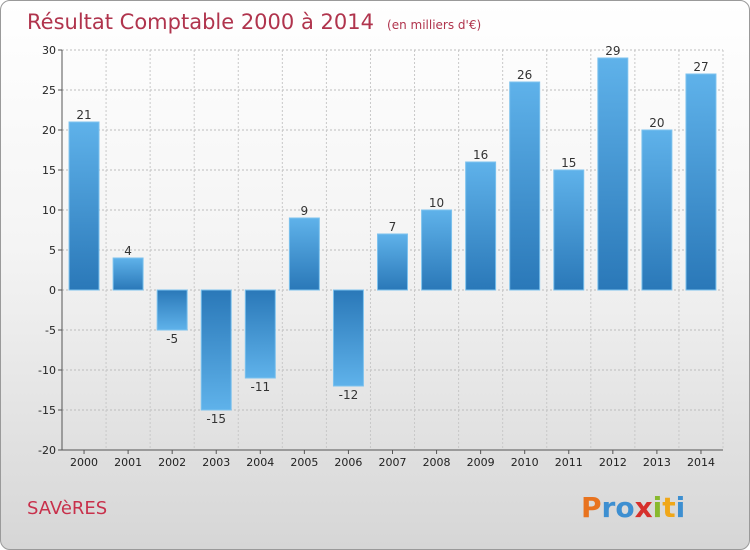  What do you see at coordinates (260, 462) in the screenshot?
I see `x-tick-label-2004: 2004` at bounding box center [260, 462].